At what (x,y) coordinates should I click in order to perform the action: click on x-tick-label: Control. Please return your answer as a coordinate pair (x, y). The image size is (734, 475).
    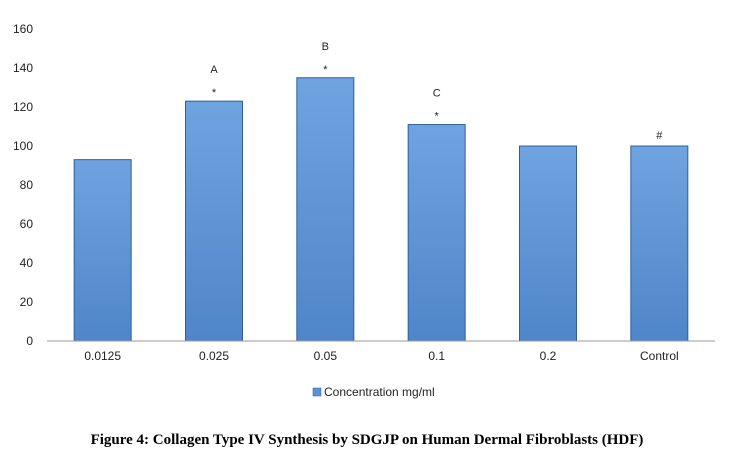
    Looking at the image, I should click on (659, 356).